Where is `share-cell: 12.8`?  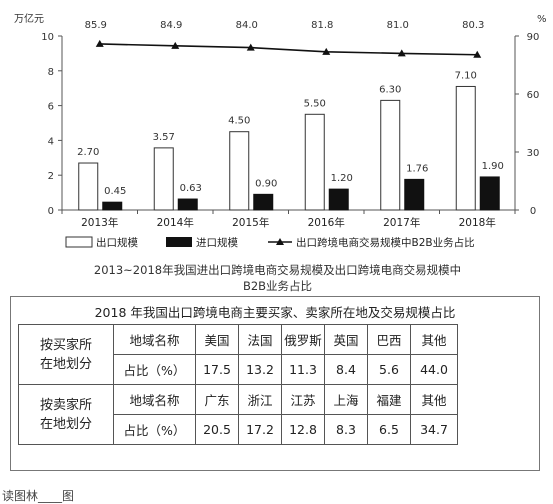
share-cell: 12.8 is located at coordinates (303, 429).